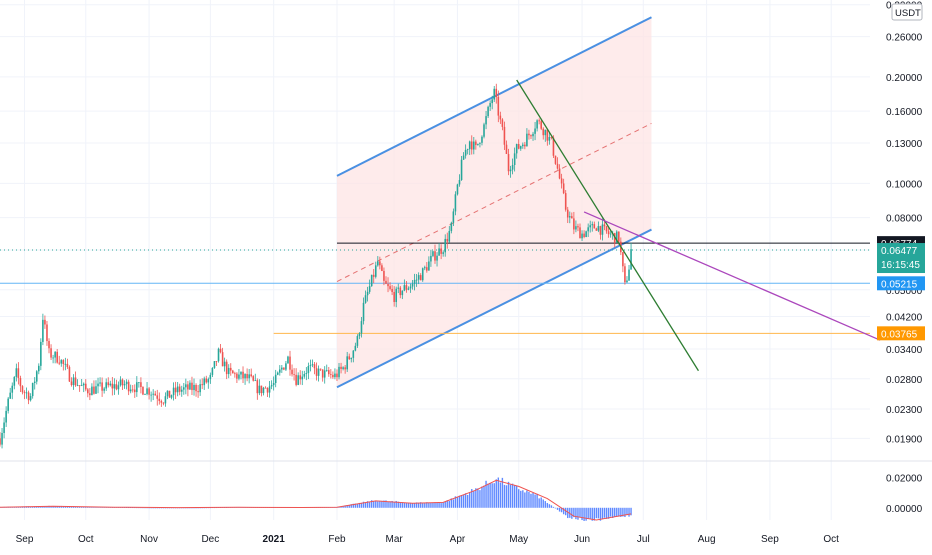 Image resolution: width=932 pixels, height=555 pixels. I want to click on trendline-purple, so click(732, 276).